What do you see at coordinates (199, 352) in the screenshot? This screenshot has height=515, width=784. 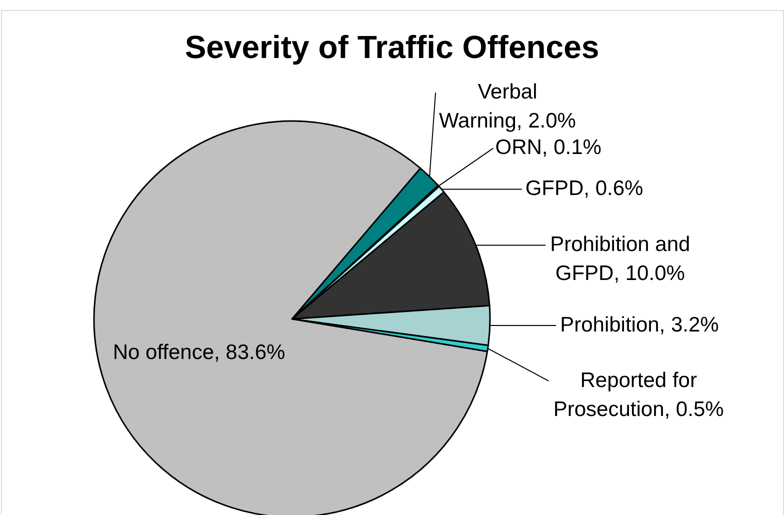 I see `slice-label: No offence, 83.6%` at bounding box center [199, 352].